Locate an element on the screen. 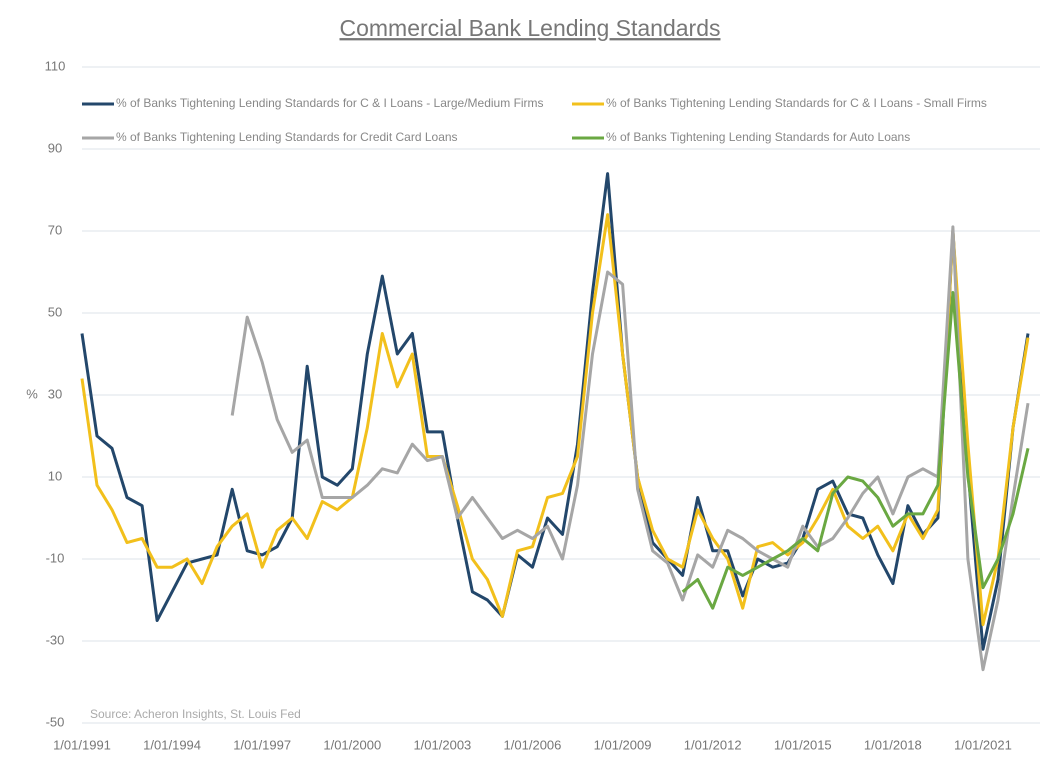  x-tick-label: 1/01/1991 is located at coordinates (82, 744).